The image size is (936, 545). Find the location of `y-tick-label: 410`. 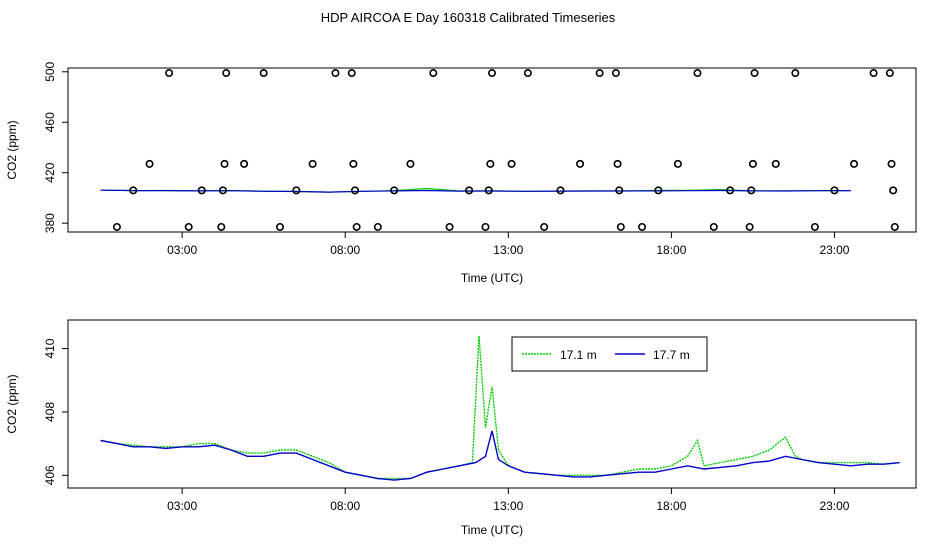

y-tick-label: 410 is located at coordinates (50, 348).